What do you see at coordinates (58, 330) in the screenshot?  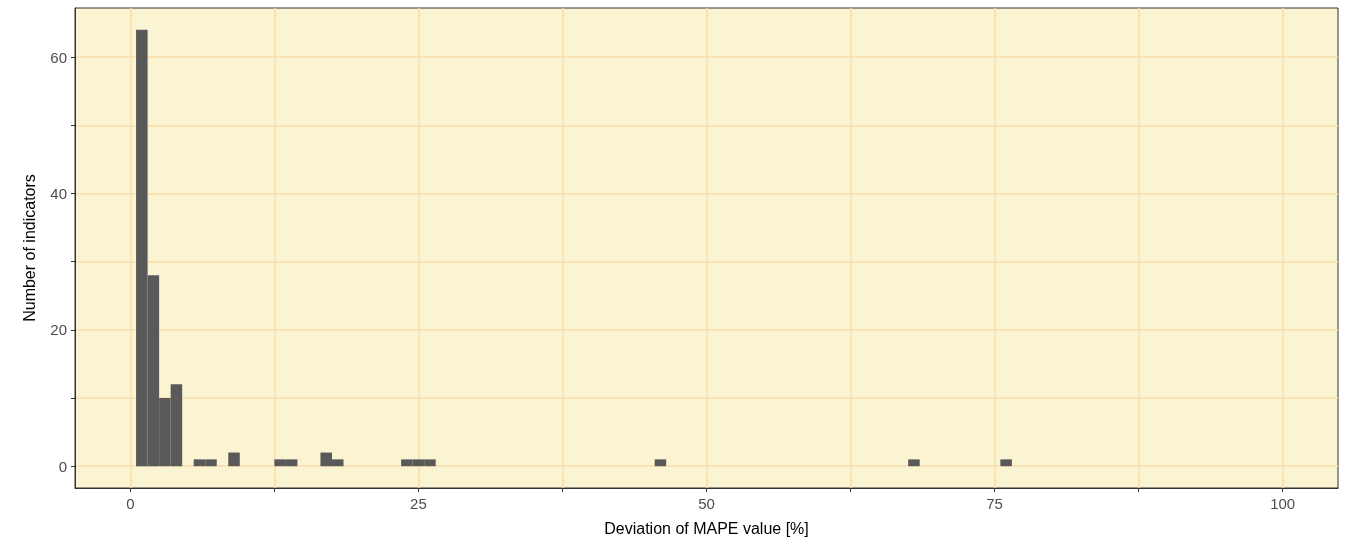 I see `y-tick-label: 20` at bounding box center [58, 330].